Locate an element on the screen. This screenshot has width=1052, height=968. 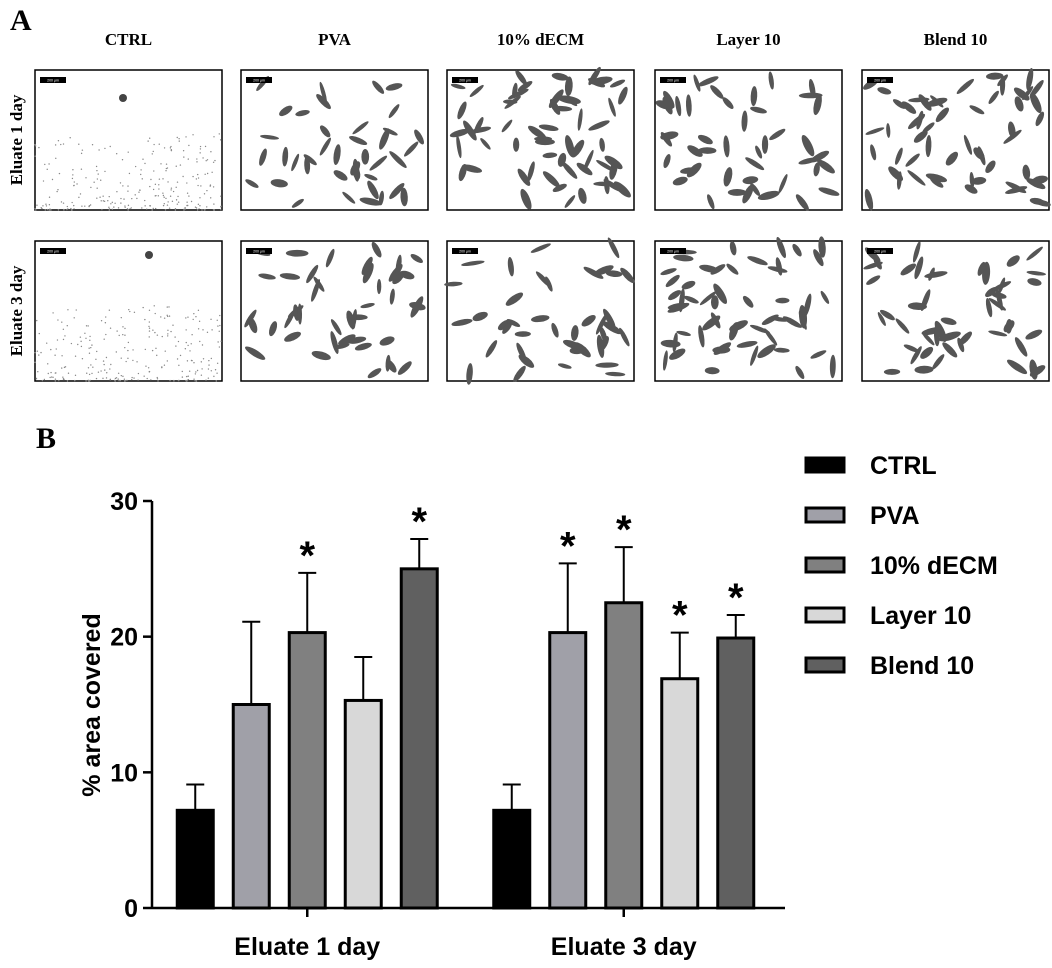
y-tick-label: 30 is located at coordinates (124, 502).